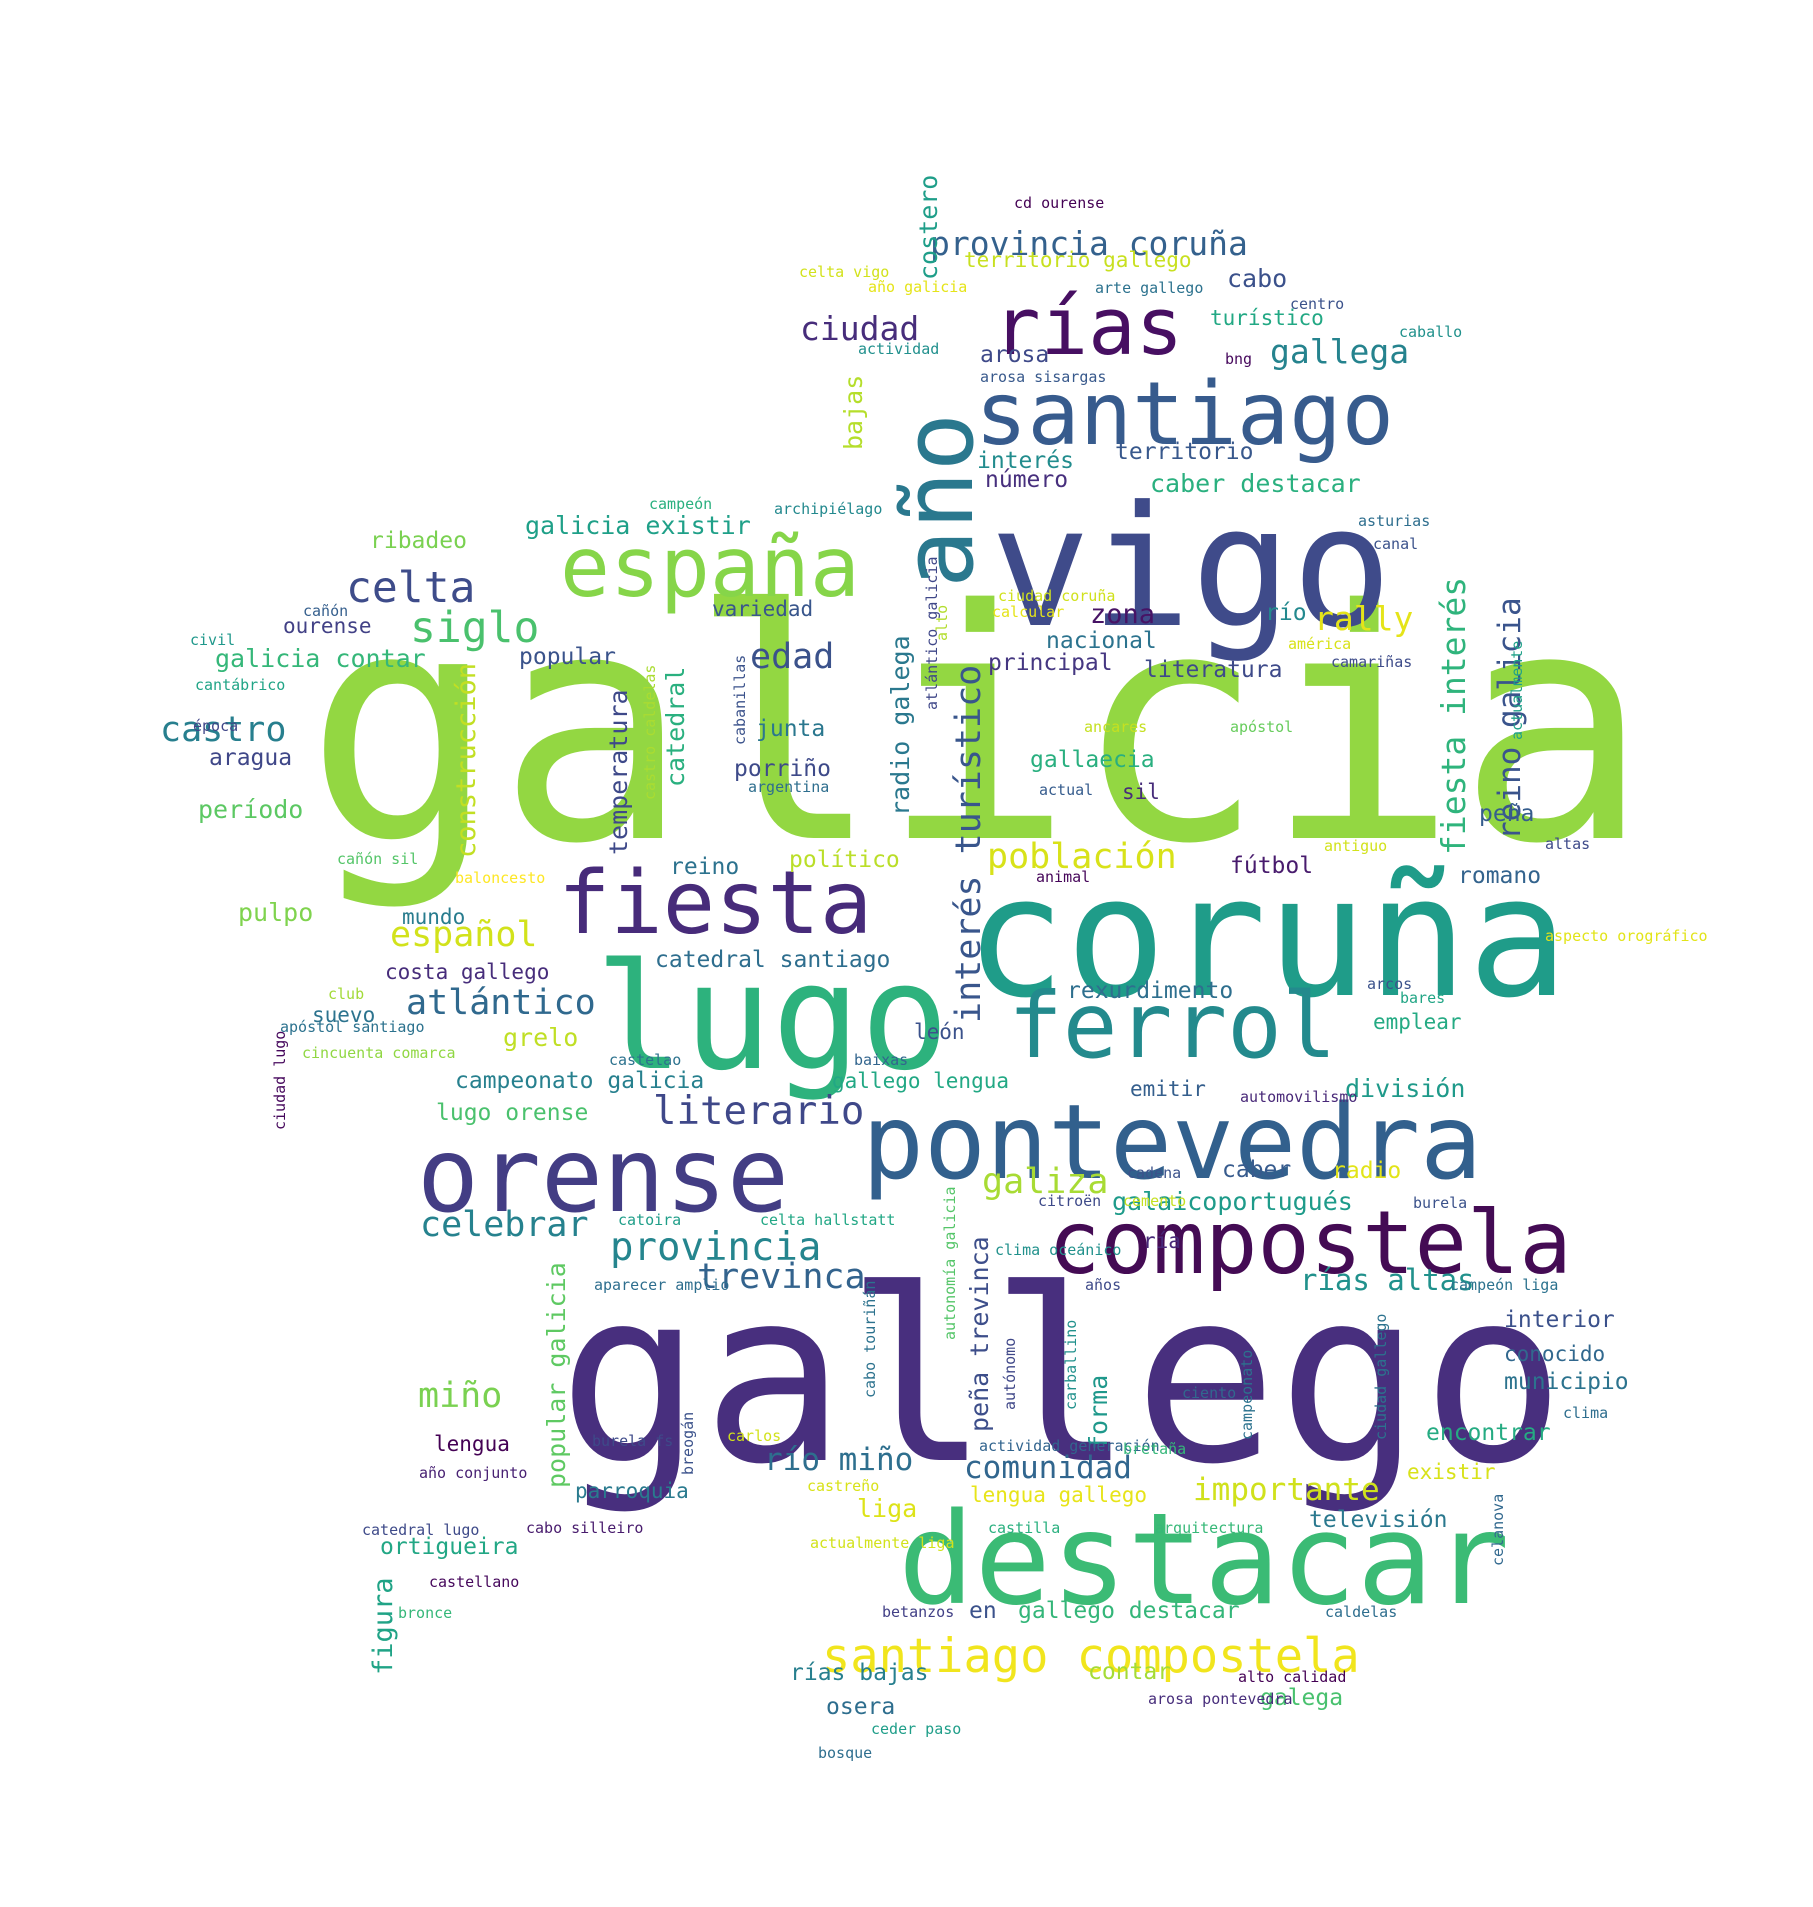  Describe the element at coordinates (740, 700) in the screenshot. I see `word-cabanillas: cabanillas` at that location.